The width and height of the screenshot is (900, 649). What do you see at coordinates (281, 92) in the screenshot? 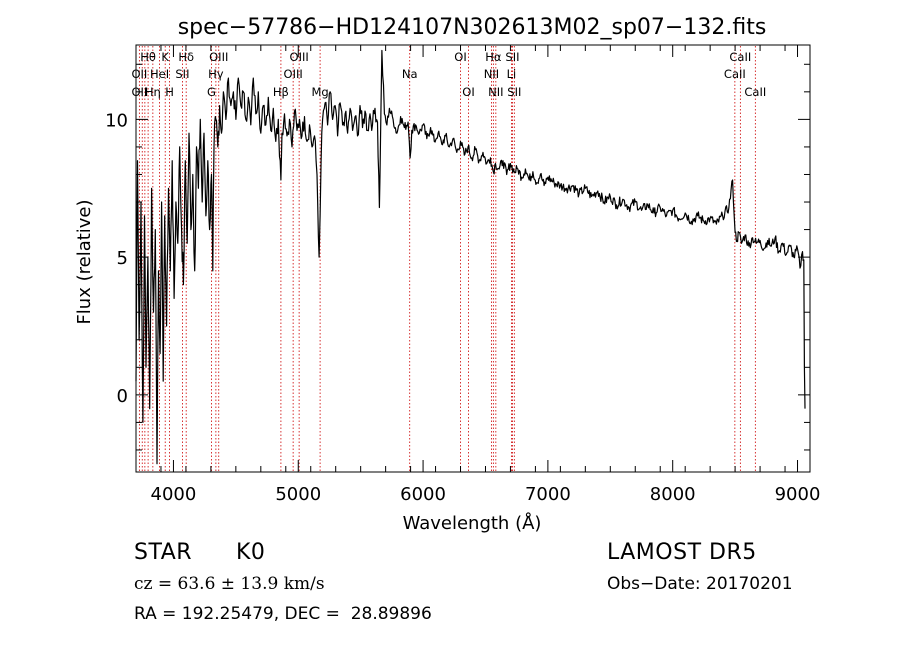
I see `annotation-label: Hβ` at bounding box center [281, 92].